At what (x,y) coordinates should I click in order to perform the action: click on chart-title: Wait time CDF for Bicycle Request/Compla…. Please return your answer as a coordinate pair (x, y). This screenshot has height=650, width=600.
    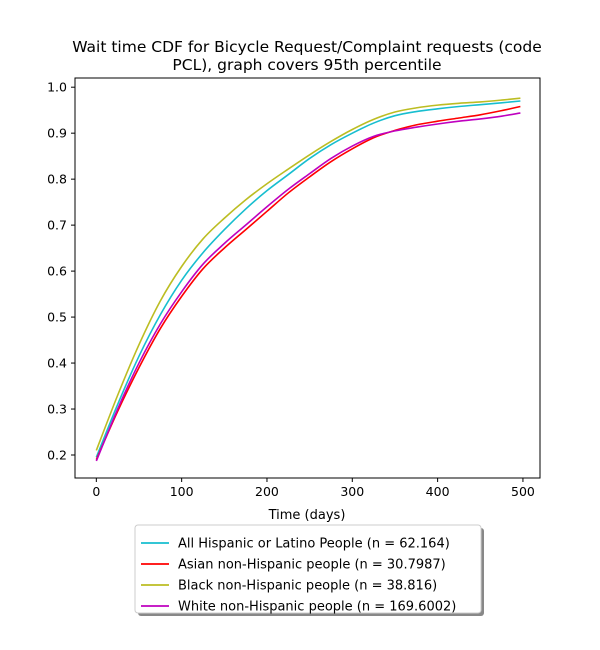
    Looking at the image, I should click on (307, 56).